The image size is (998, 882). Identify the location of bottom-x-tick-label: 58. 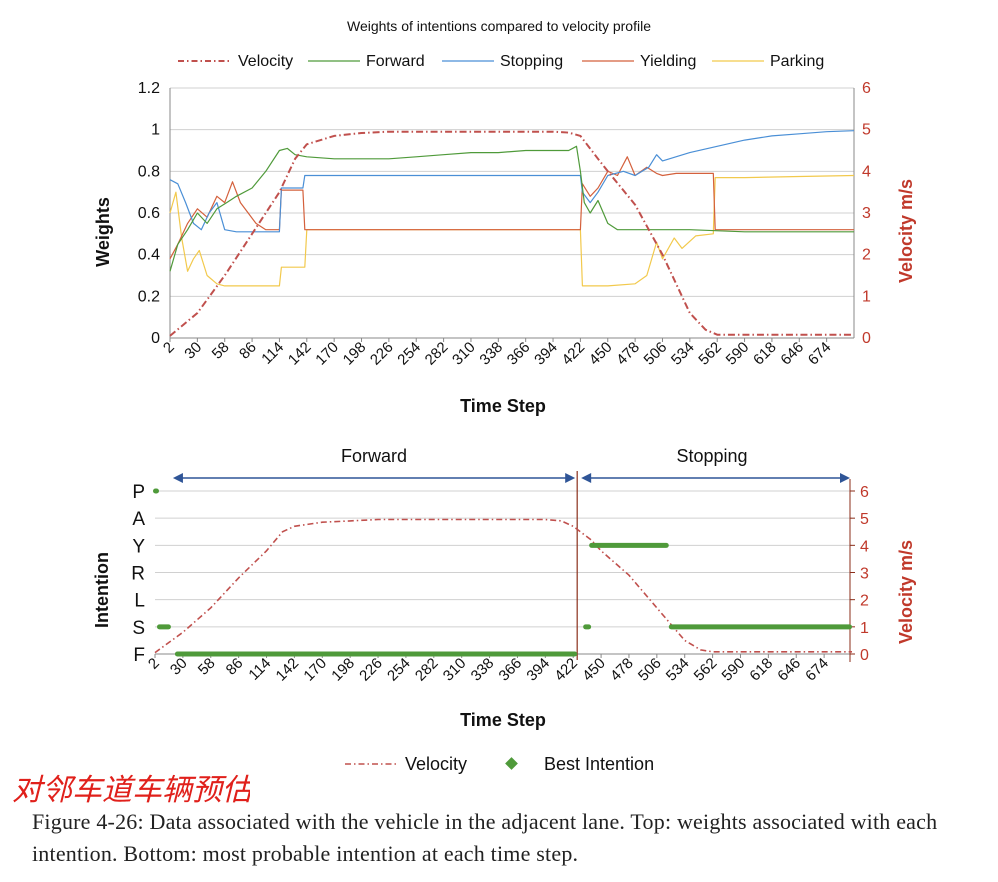
(207, 667).